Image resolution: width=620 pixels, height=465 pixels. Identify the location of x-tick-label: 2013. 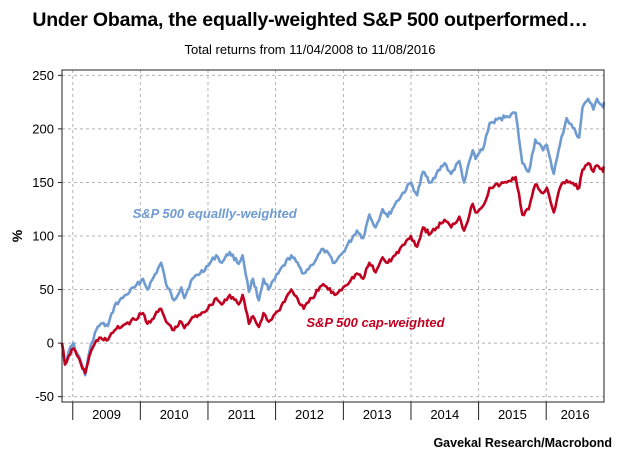
(377, 414).